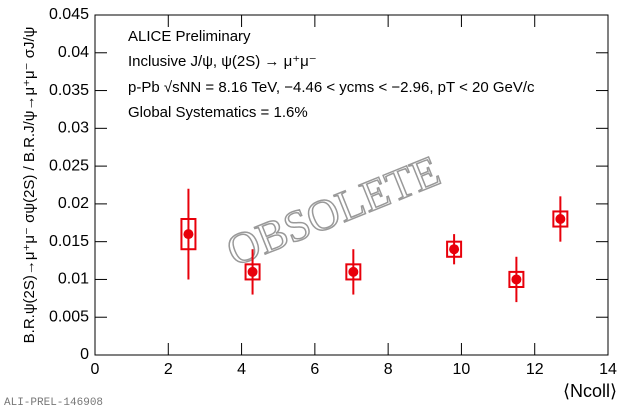 This screenshot has width=633, height=412. What do you see at coordinates (168, 369) in the screenshot?
I see `x-tick-label: 2` at bounding box center [168, 369].